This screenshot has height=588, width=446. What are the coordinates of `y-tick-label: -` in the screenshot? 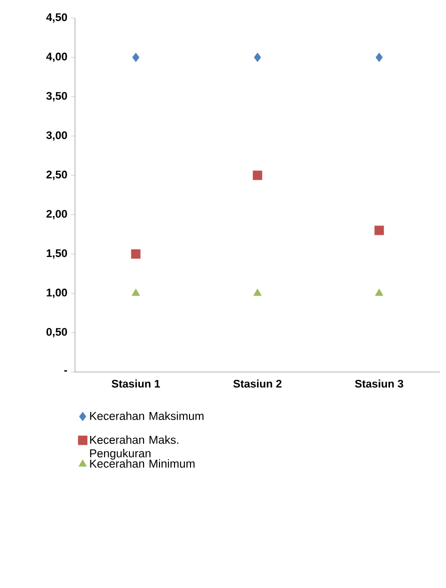 It's located at (66, 371).